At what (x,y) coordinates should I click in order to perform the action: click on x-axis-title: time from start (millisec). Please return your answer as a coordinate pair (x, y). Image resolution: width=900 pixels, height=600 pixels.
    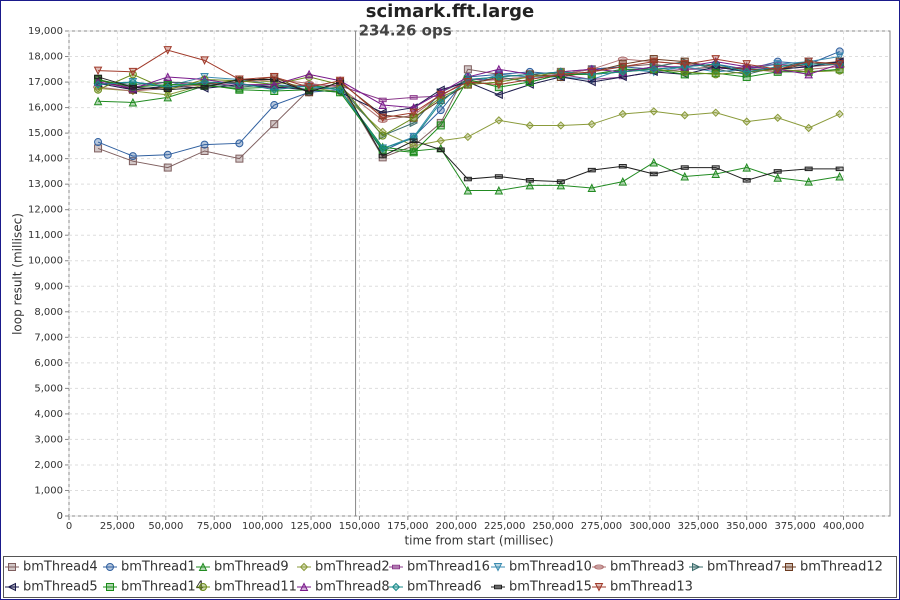
    Looking at the image, I should click on (478, 541).